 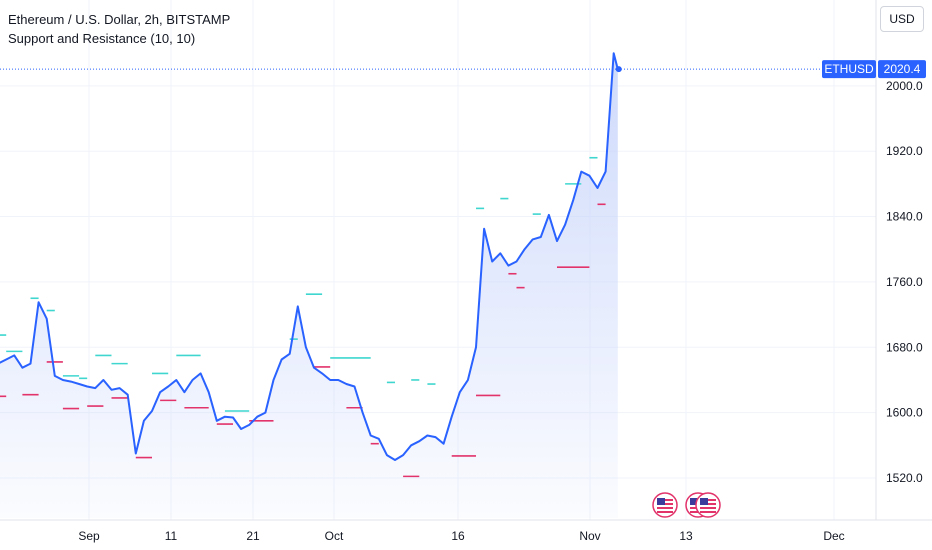 I want to click on y-tick-label: 1680.0, so click(x=904, y=347).